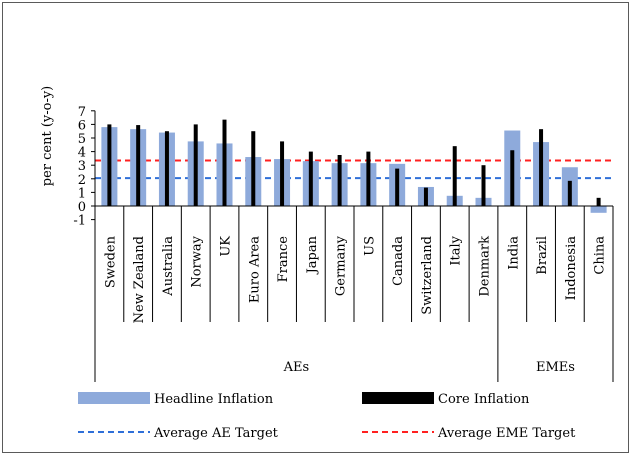 The height and width of the screenshot is (457, 633). I want to click on y-tick-label: 2, so click(82, 180).